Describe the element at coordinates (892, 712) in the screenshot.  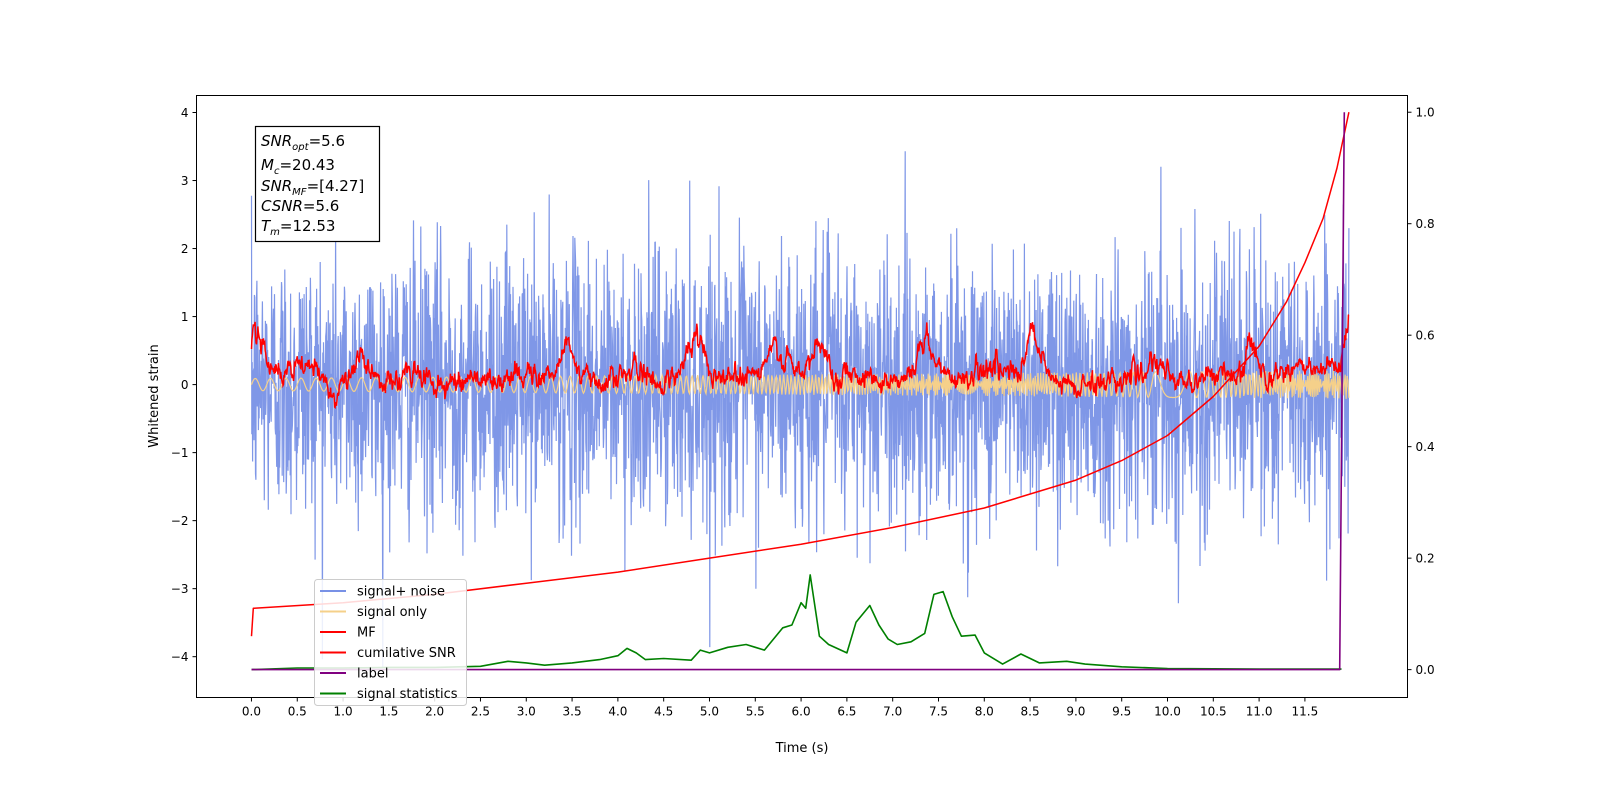
I see `x-tick-label: 7.0` at that location.